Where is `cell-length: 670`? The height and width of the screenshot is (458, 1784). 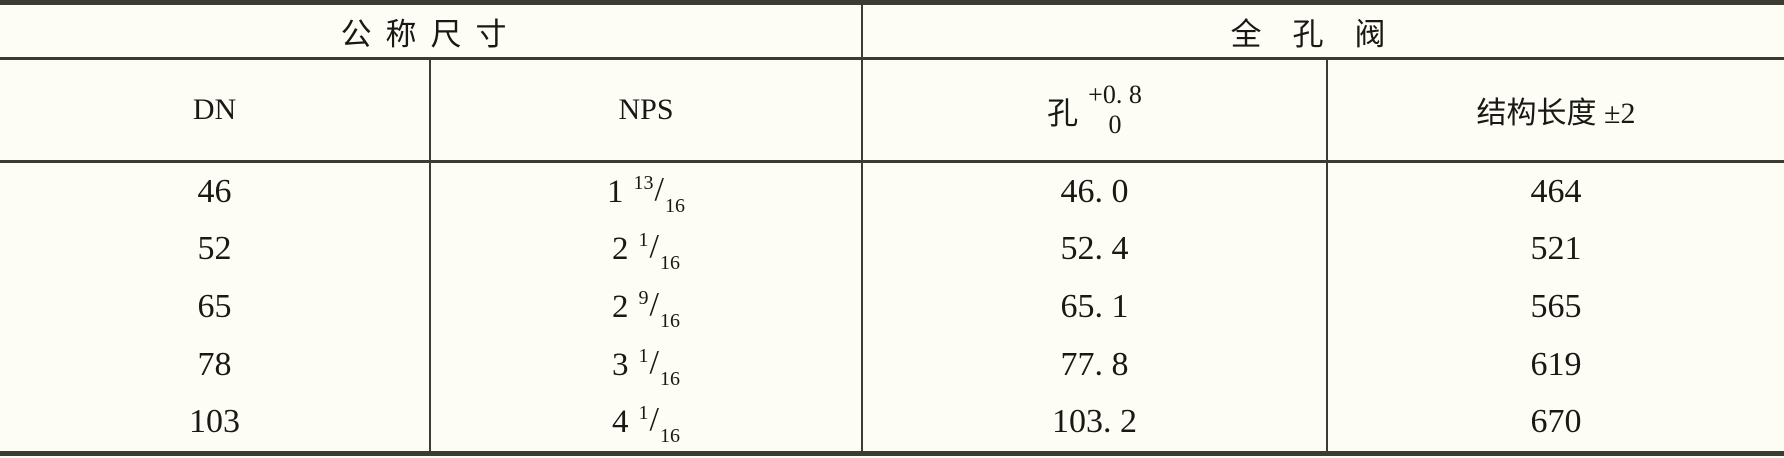 cell-length: 670 is located at coordinates (1555, 423).